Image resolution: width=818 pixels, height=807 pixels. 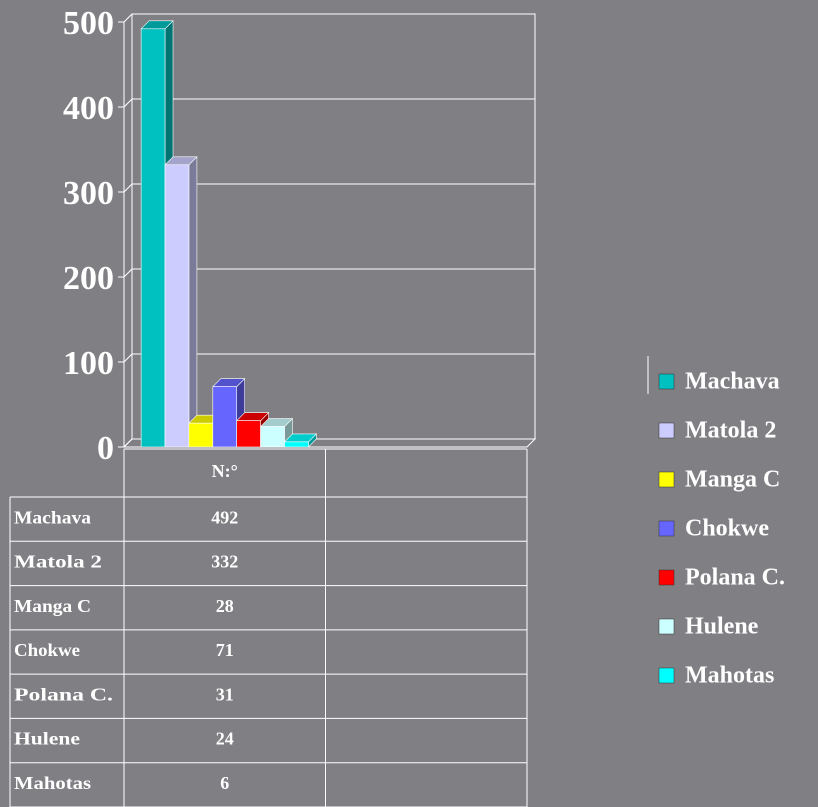 What do you see at coordinates (47, 650) in the screenshot?
I see `table-row-label: Chokwe` at bounding box center [47, 650].